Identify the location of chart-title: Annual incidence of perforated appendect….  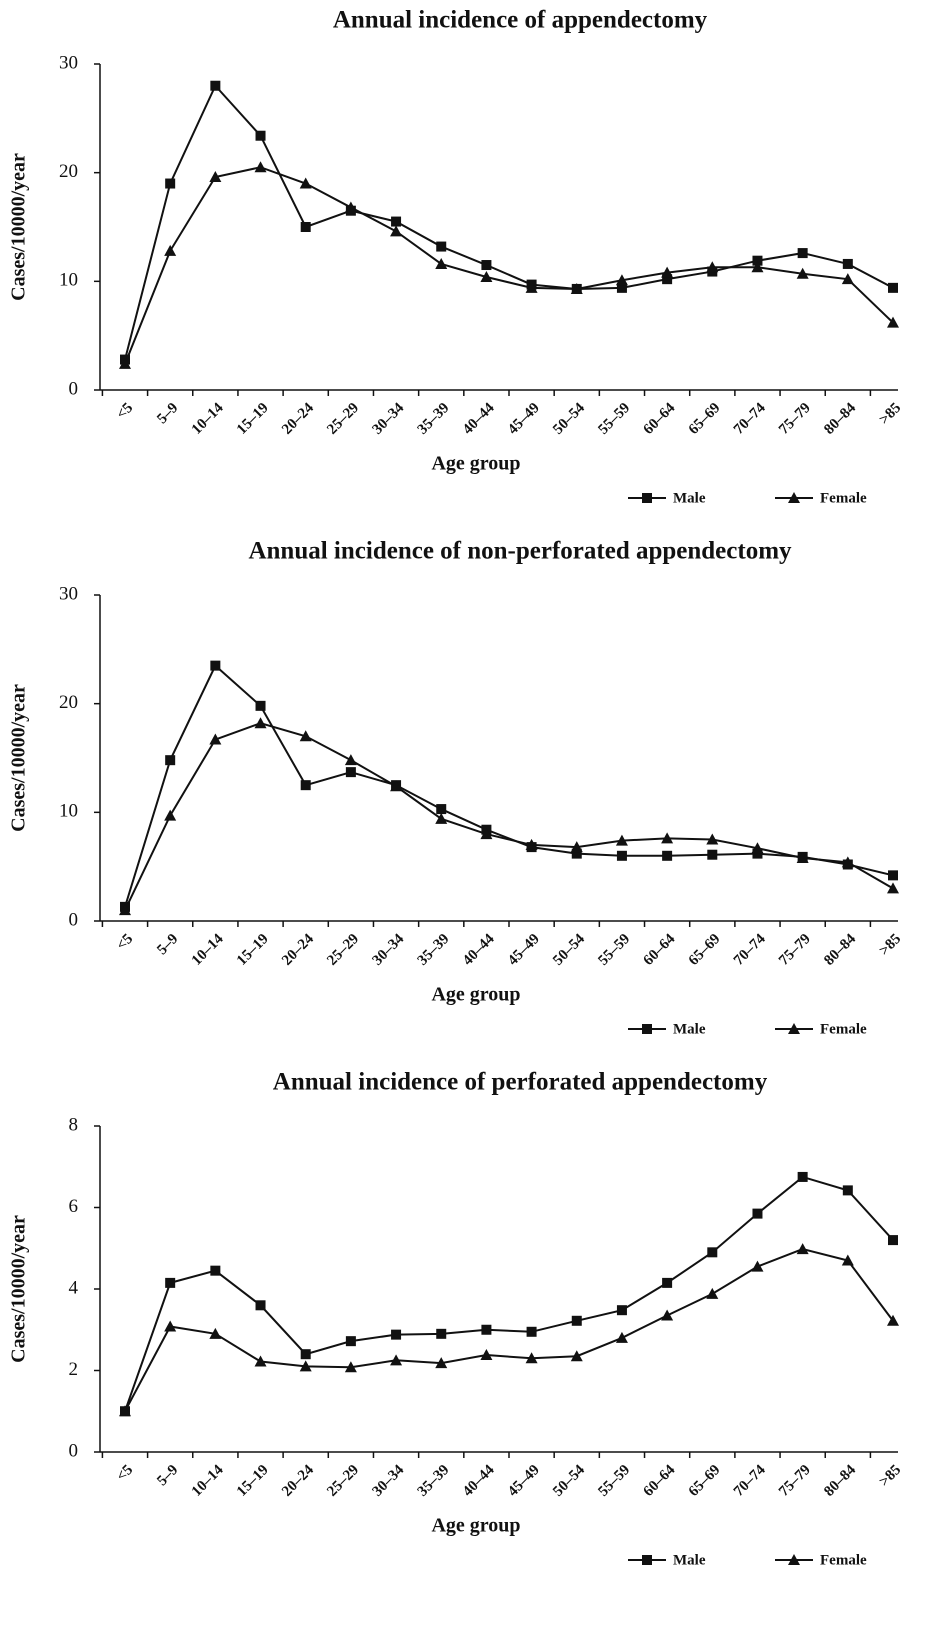
(520, 1082).